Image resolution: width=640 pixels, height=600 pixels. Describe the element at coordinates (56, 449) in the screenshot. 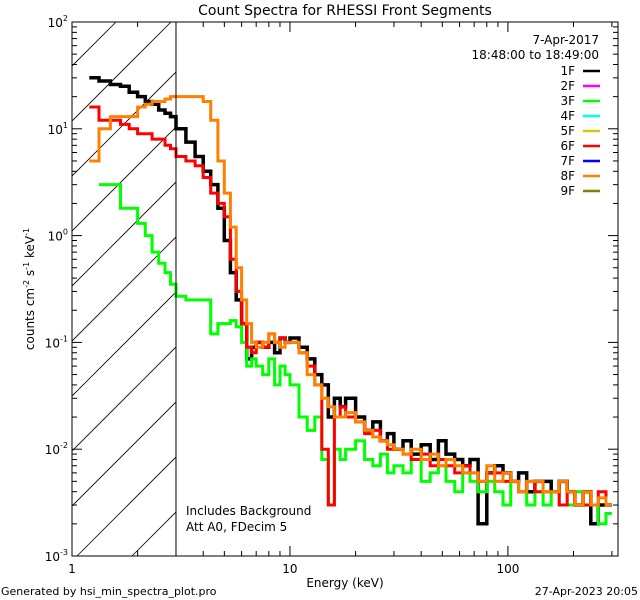

I see `y-tick-label: 10⁻²` at that location.